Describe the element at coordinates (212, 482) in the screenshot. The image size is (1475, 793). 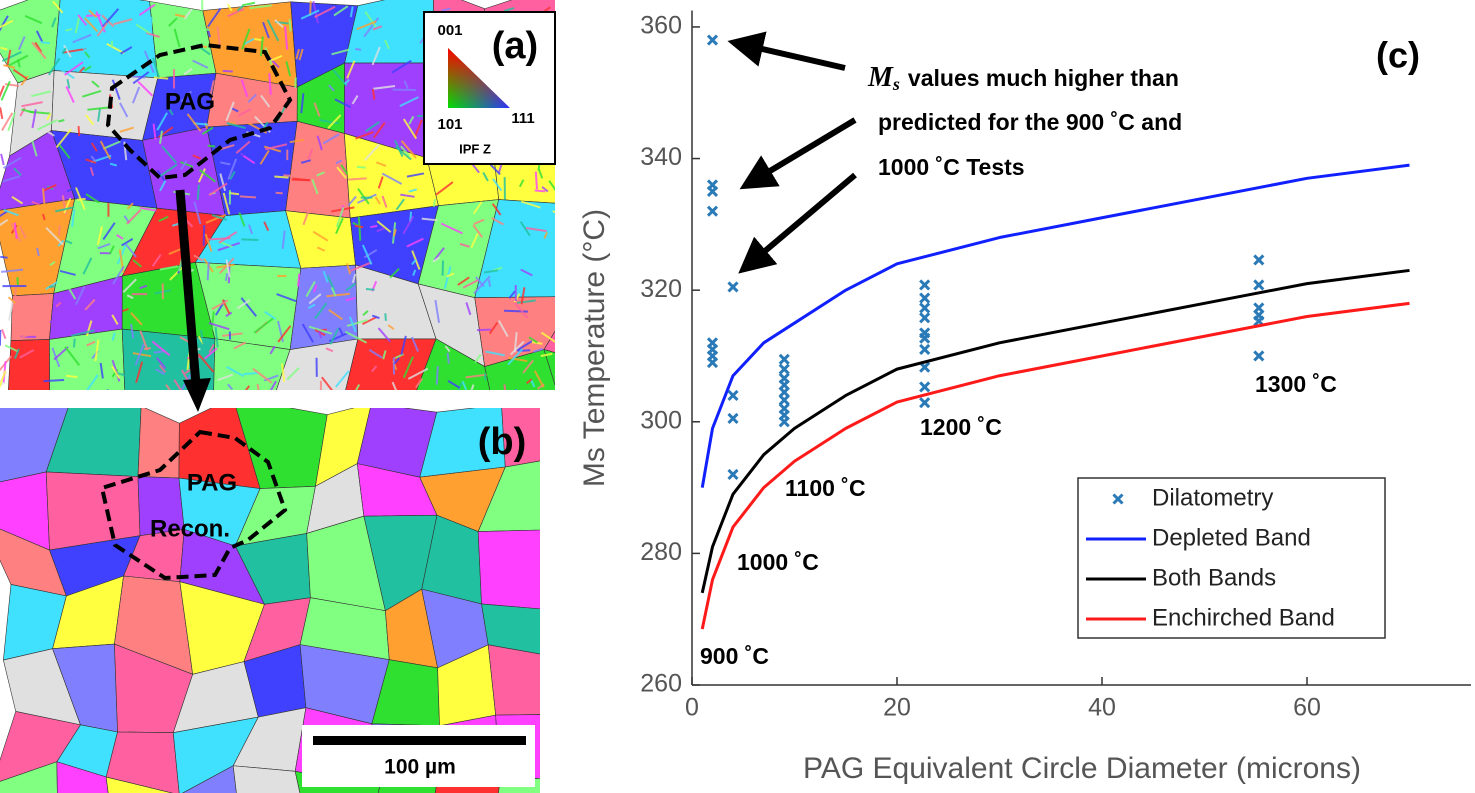
I see `pag-label: PAG` at that location.